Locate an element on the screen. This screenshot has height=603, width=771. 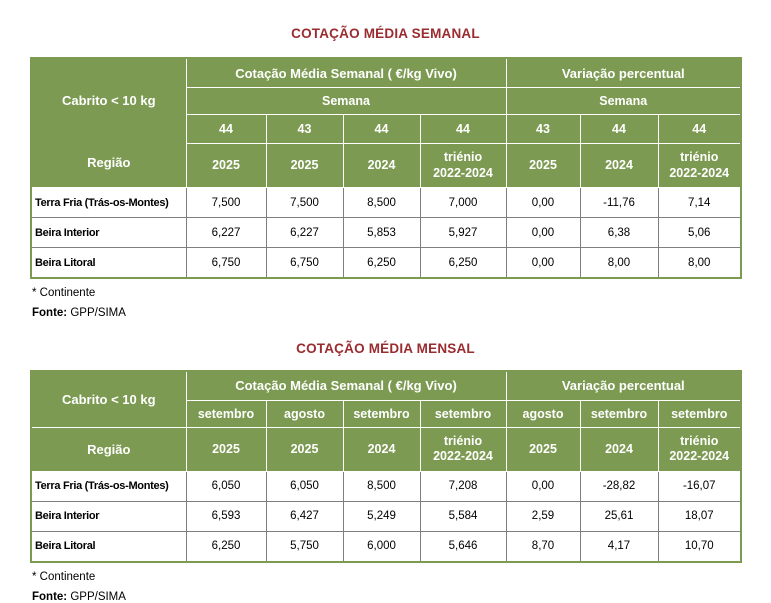
value-cell: 6,427 is located at coordinates (304, 516).